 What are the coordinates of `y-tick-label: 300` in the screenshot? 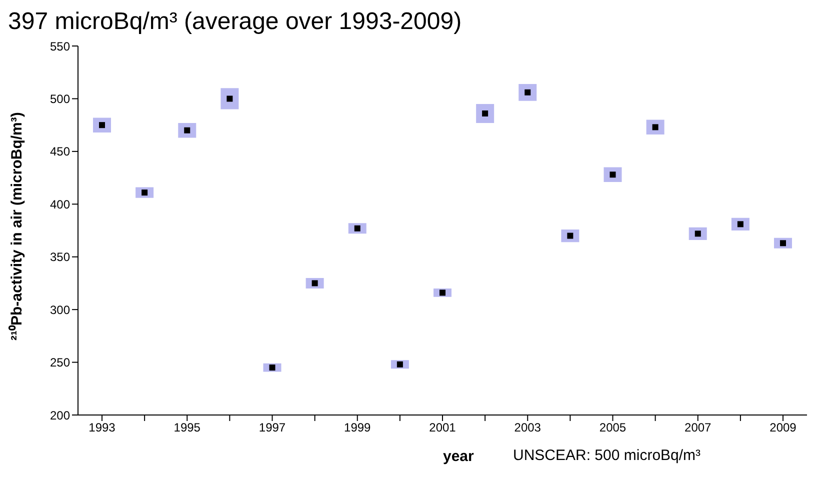 It's located at (60, 309).